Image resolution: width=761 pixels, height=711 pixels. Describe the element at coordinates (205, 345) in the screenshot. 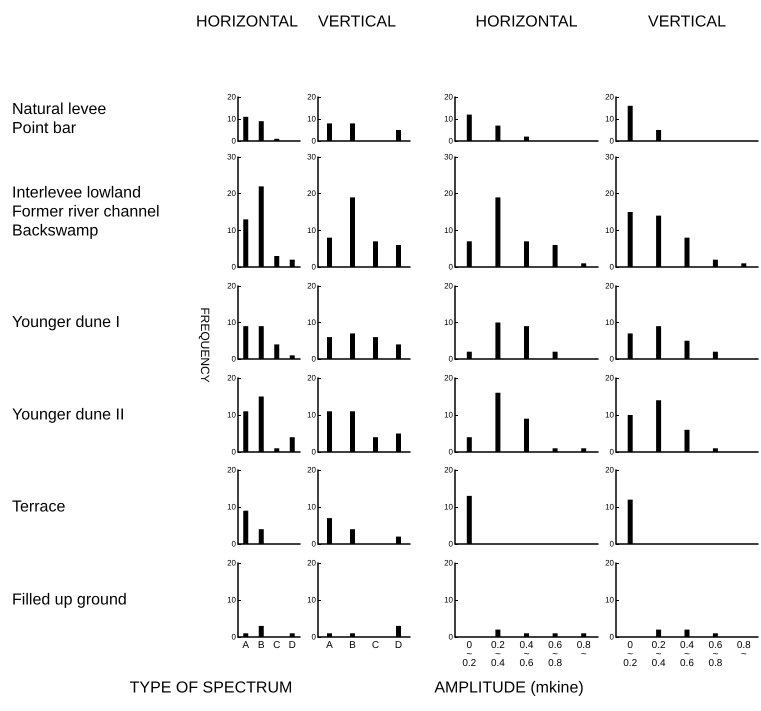

I see `y-axis-title: FREQUENCY` at that location.